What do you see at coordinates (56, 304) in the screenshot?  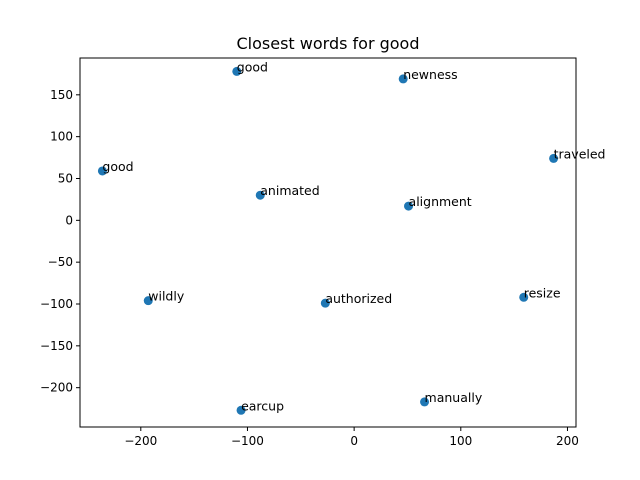 I see `y-tick-label: −100` at bounding box center [56, 304].